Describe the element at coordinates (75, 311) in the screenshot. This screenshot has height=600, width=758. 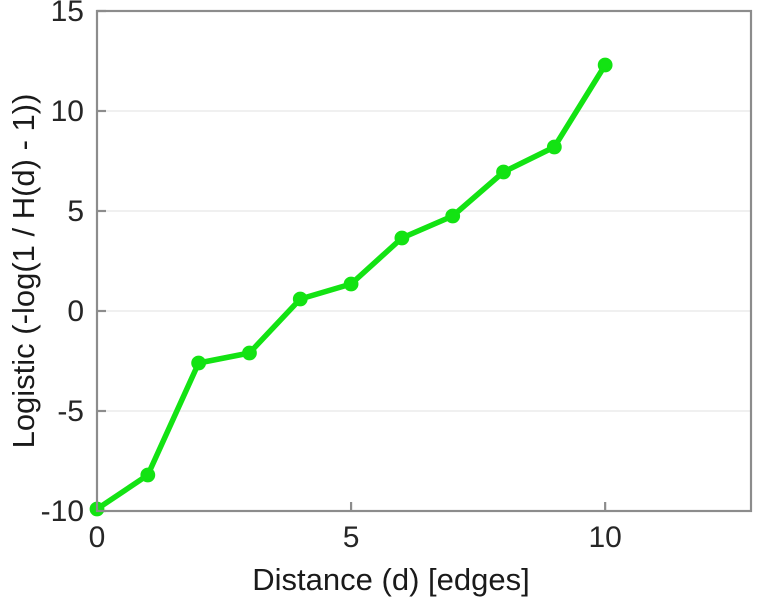
I see `y-tick-label: 0` at that location.